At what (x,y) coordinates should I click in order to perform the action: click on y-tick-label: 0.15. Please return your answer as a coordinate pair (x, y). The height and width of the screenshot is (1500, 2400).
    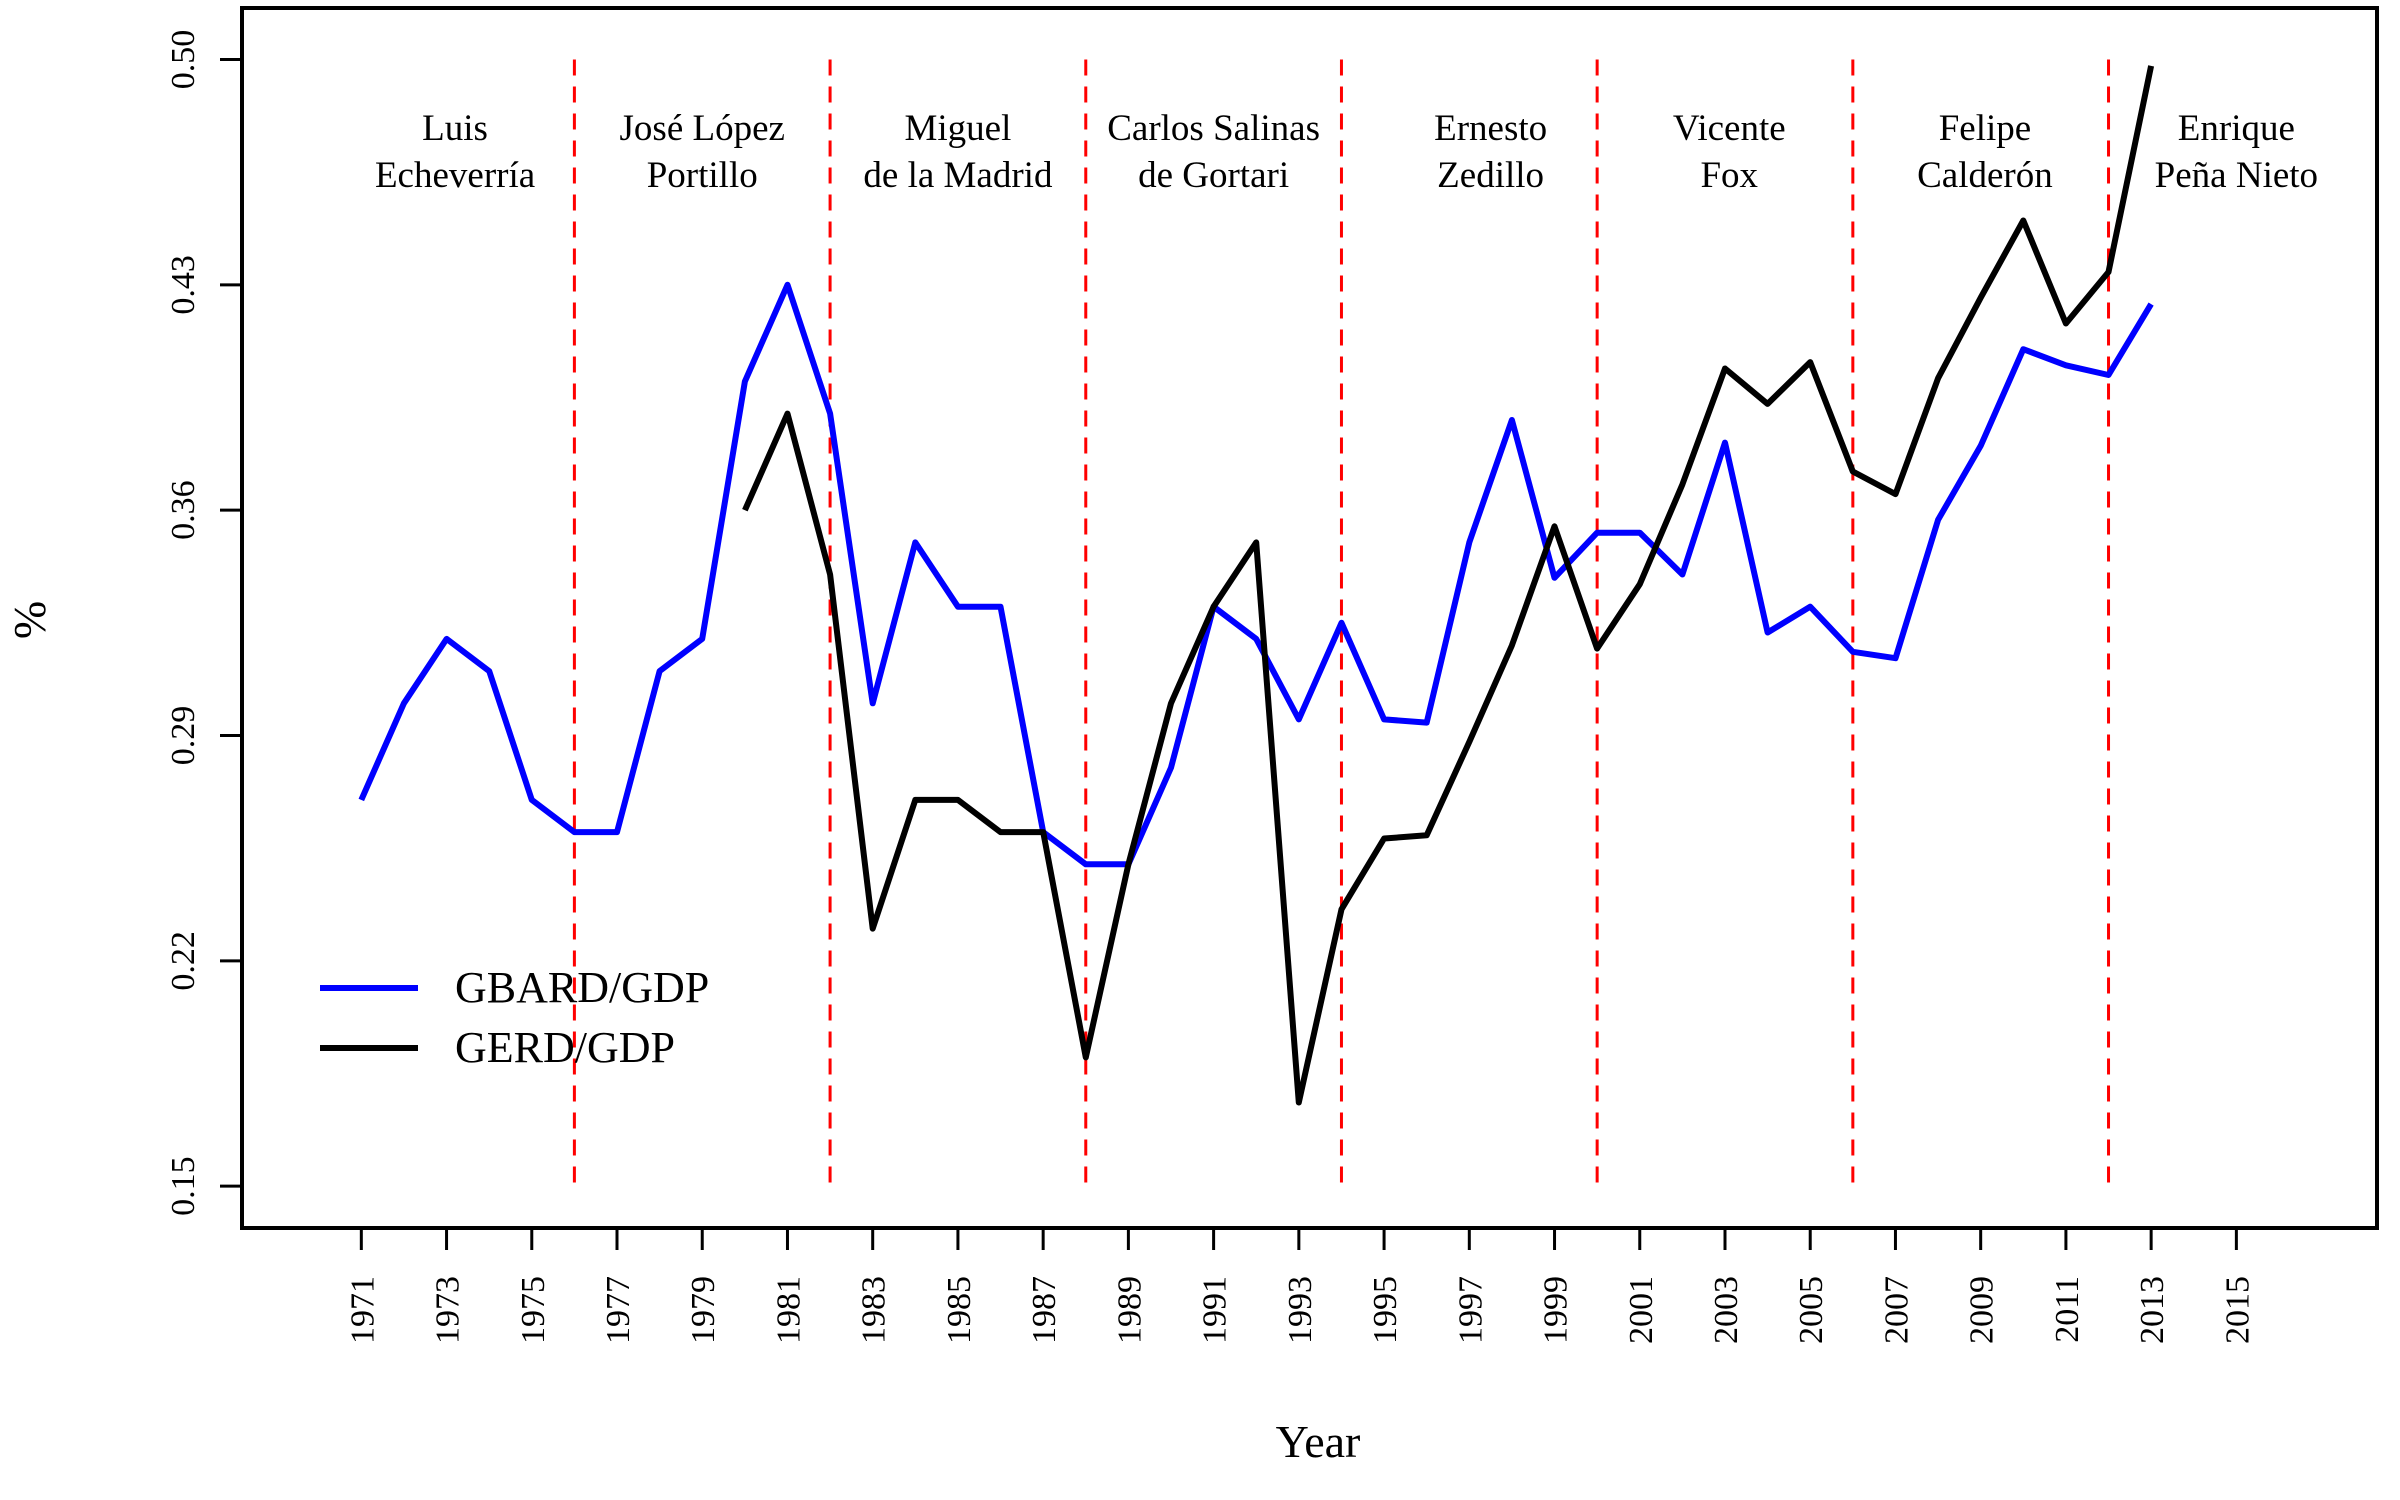
    Looking at the image, I should click on (183, 1186).